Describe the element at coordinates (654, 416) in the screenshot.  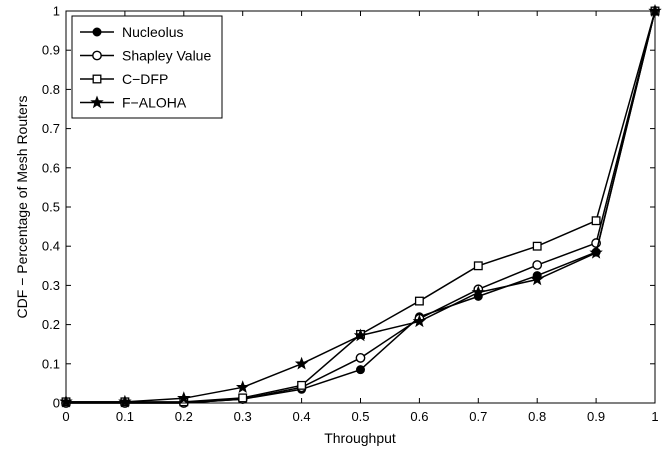
I see `x-tick-label: 1` at that location.